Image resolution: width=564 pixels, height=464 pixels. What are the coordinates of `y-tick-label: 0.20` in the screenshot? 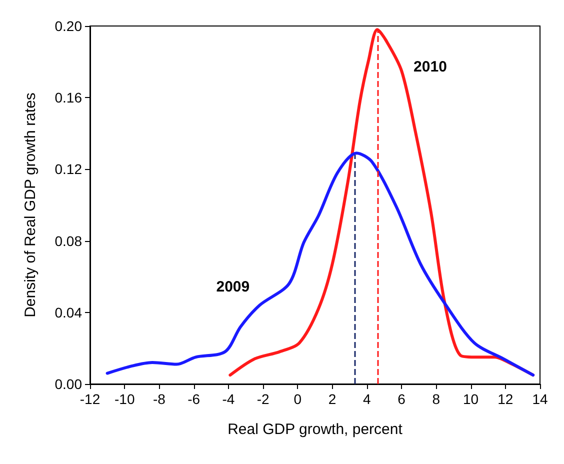 It's located at (68, 26).